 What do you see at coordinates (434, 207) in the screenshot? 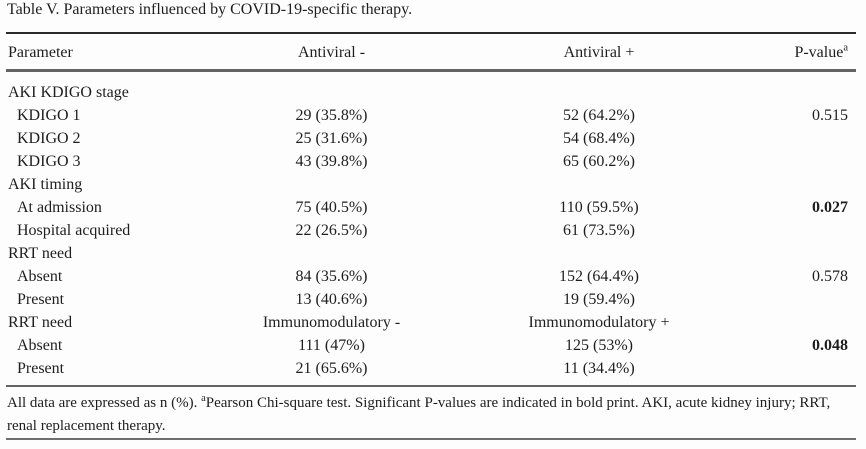
I see `data-row: At admission 75 (40.5%) 110 (59.5%) 0.027` at bounding box center [434, 207].